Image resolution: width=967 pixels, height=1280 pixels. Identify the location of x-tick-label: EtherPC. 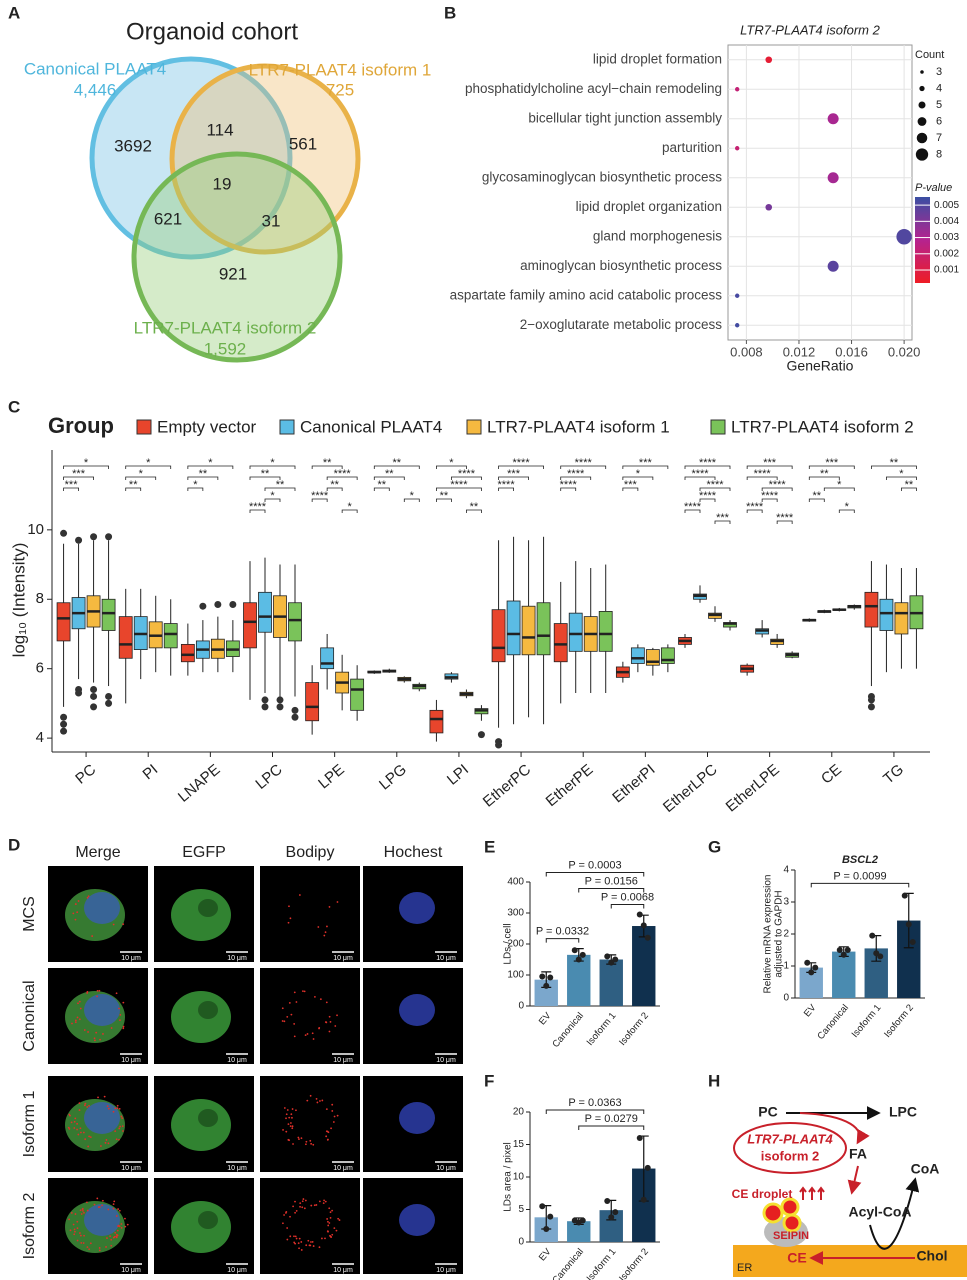
(507, 786).